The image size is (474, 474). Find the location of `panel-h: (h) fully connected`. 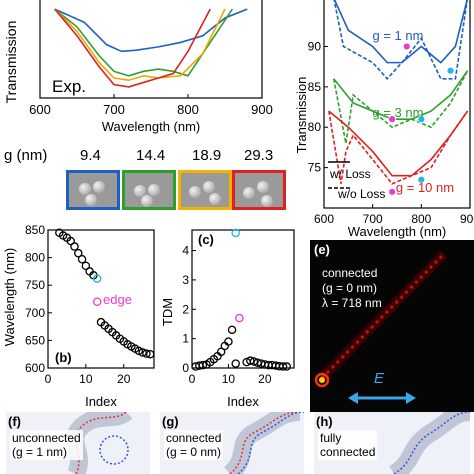

panel-h: (h) fully connected is located at coordinates (392, 443).